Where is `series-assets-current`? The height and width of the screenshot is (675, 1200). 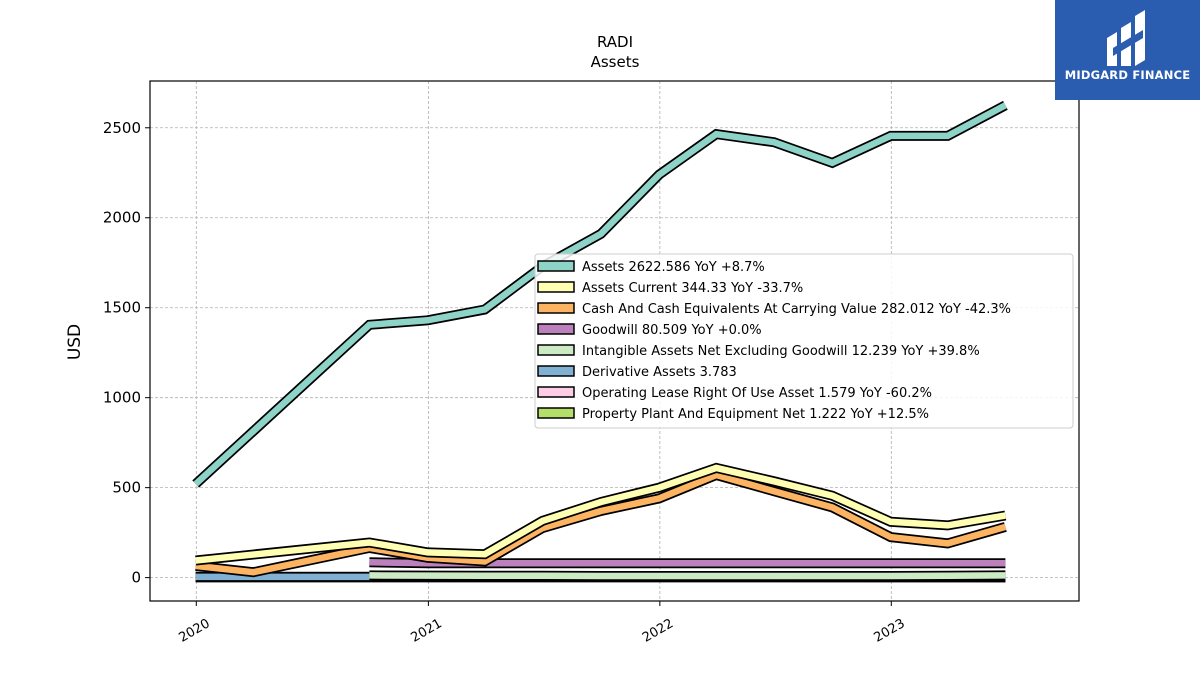 series-assets-current is located at coordinates (601, 514).